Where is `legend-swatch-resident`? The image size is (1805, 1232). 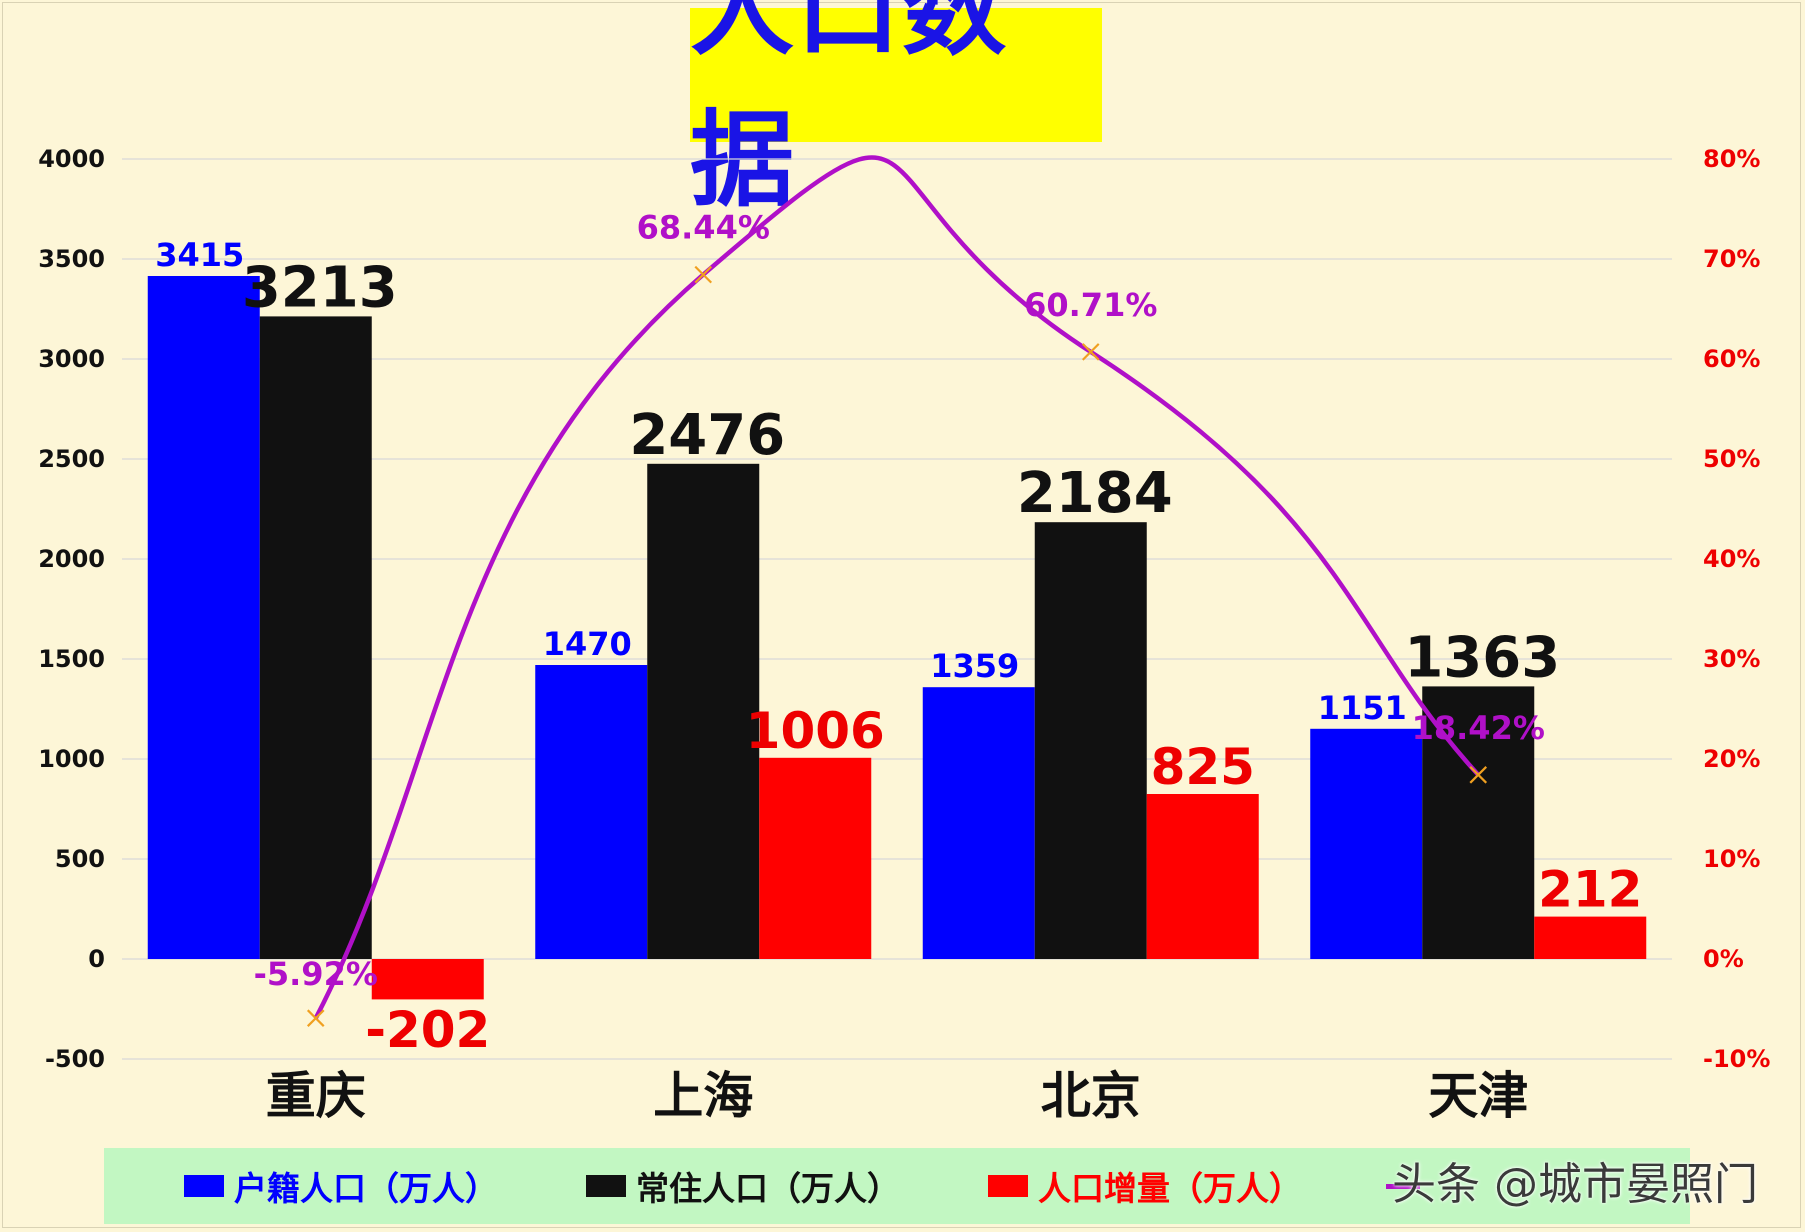
legend-swatch-resident is located at coordinates (606, 1186).